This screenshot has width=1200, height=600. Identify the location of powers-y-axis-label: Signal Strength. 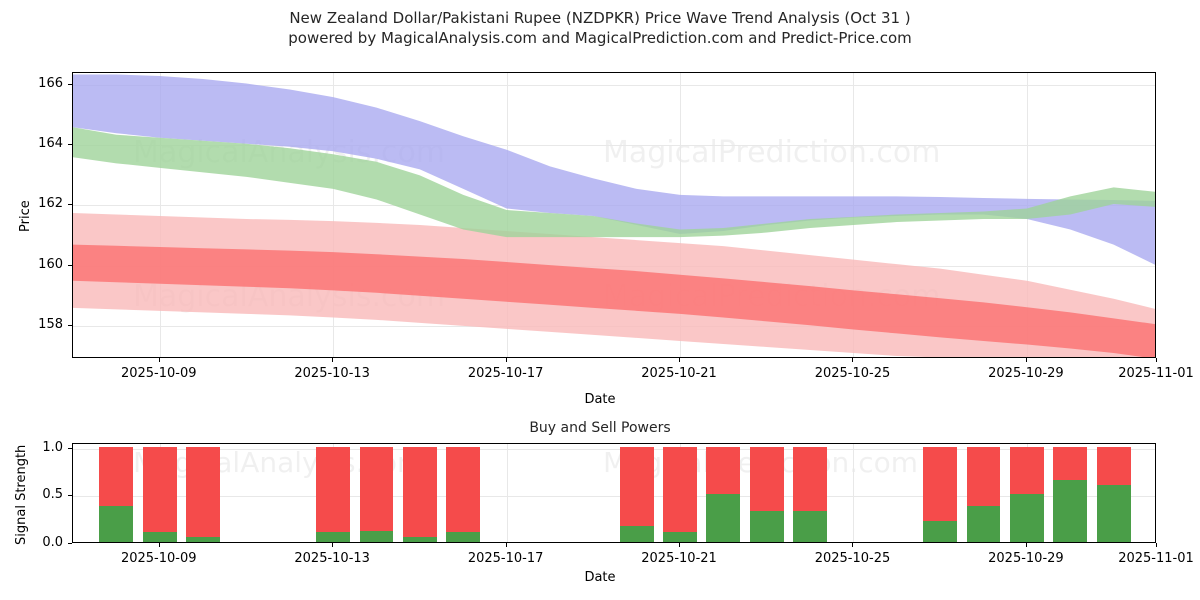
(21, 494).